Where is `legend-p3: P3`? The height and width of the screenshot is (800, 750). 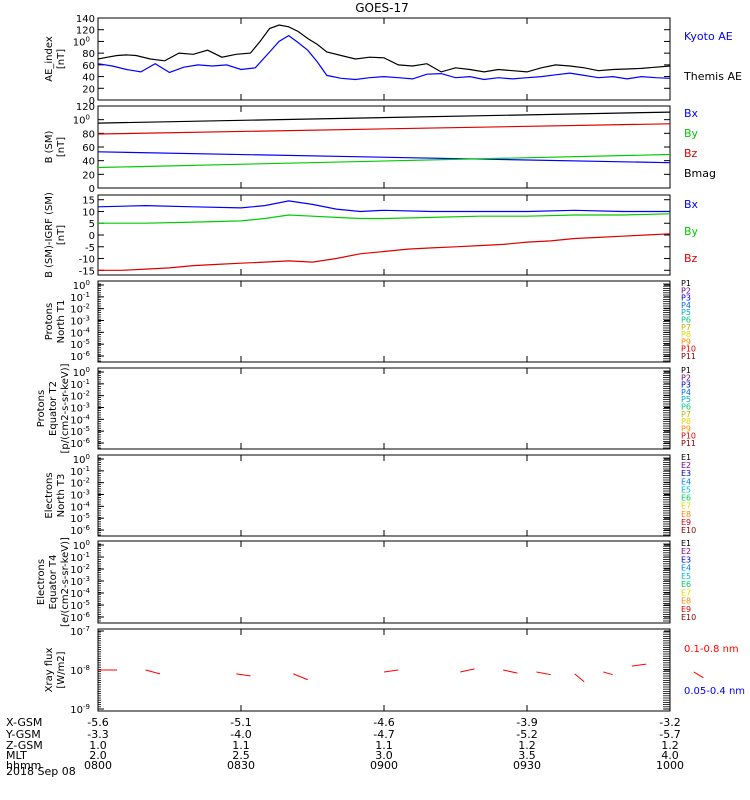
legend-p3: P3 is located at coordinates (686, 298).